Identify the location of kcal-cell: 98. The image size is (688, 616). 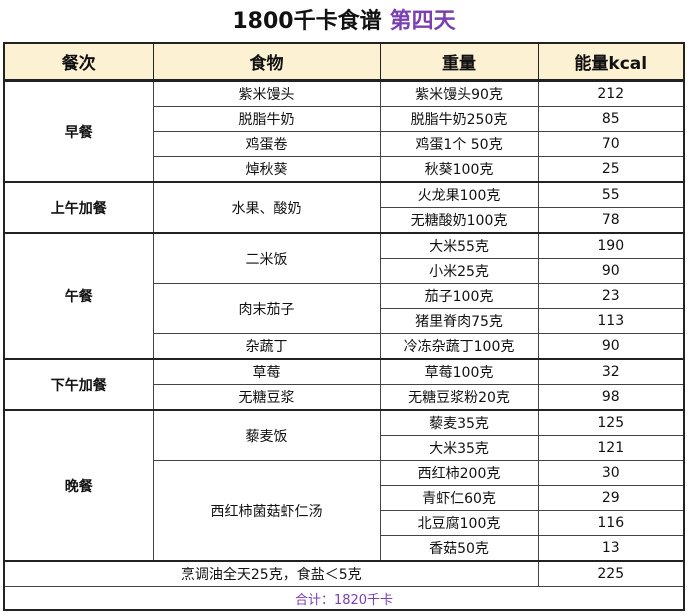
(611, 397).